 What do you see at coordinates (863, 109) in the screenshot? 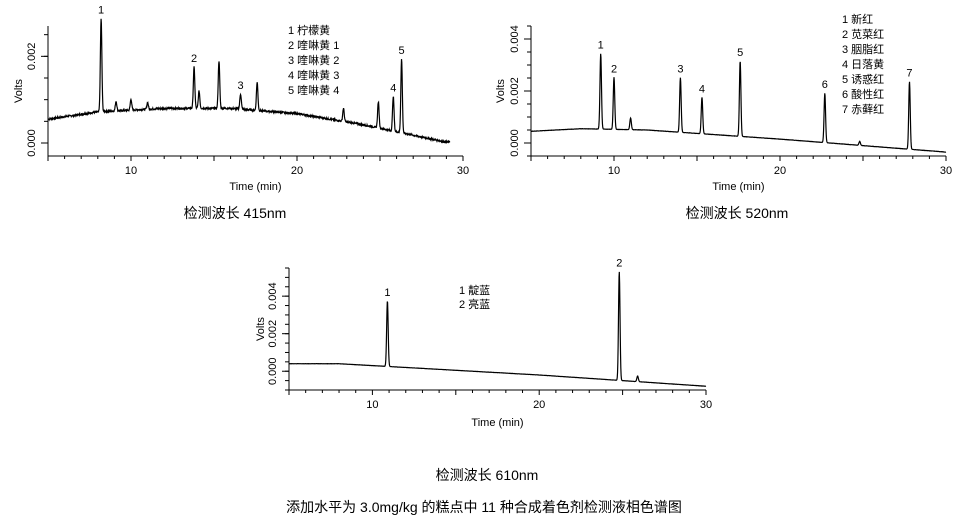
I see `legend-entry: 7 赤藓红` at bounding box center [863, 109].